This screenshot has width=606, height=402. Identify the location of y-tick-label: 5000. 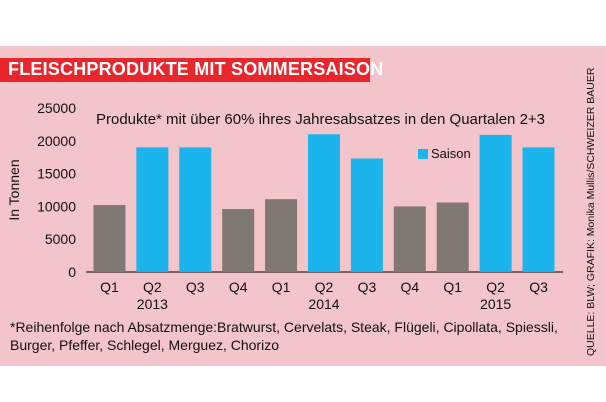
(60, 239).